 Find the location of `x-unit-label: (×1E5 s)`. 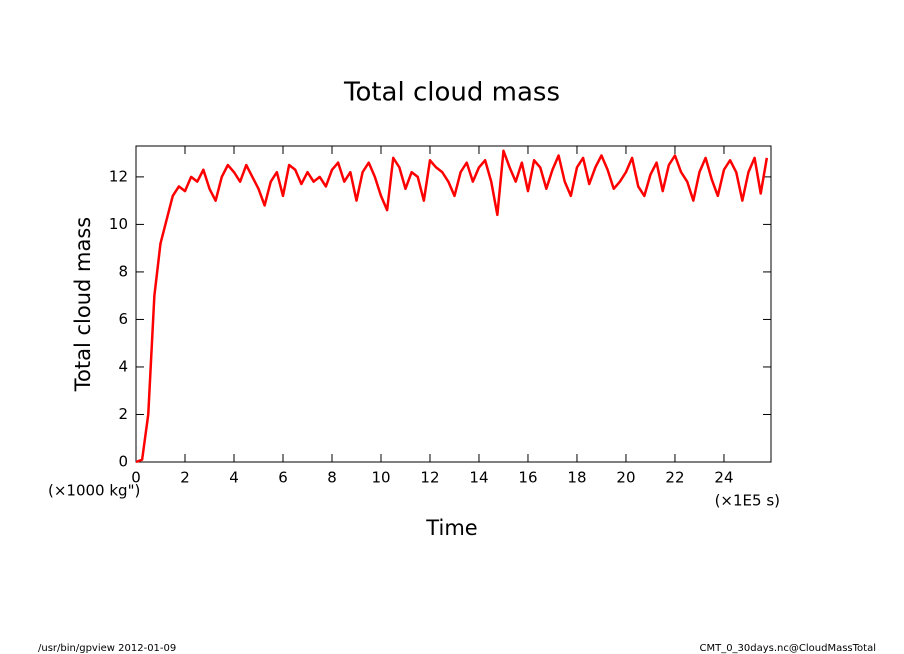

x-unit-label: (×1E5 s) is located at coordinates (747, 501).